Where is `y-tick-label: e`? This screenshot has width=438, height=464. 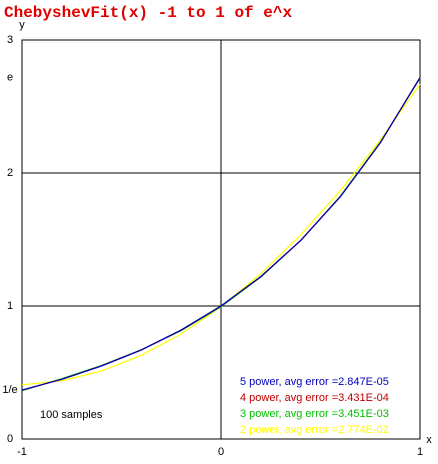 y-tick-label: e is located at coordinates (10, 77).